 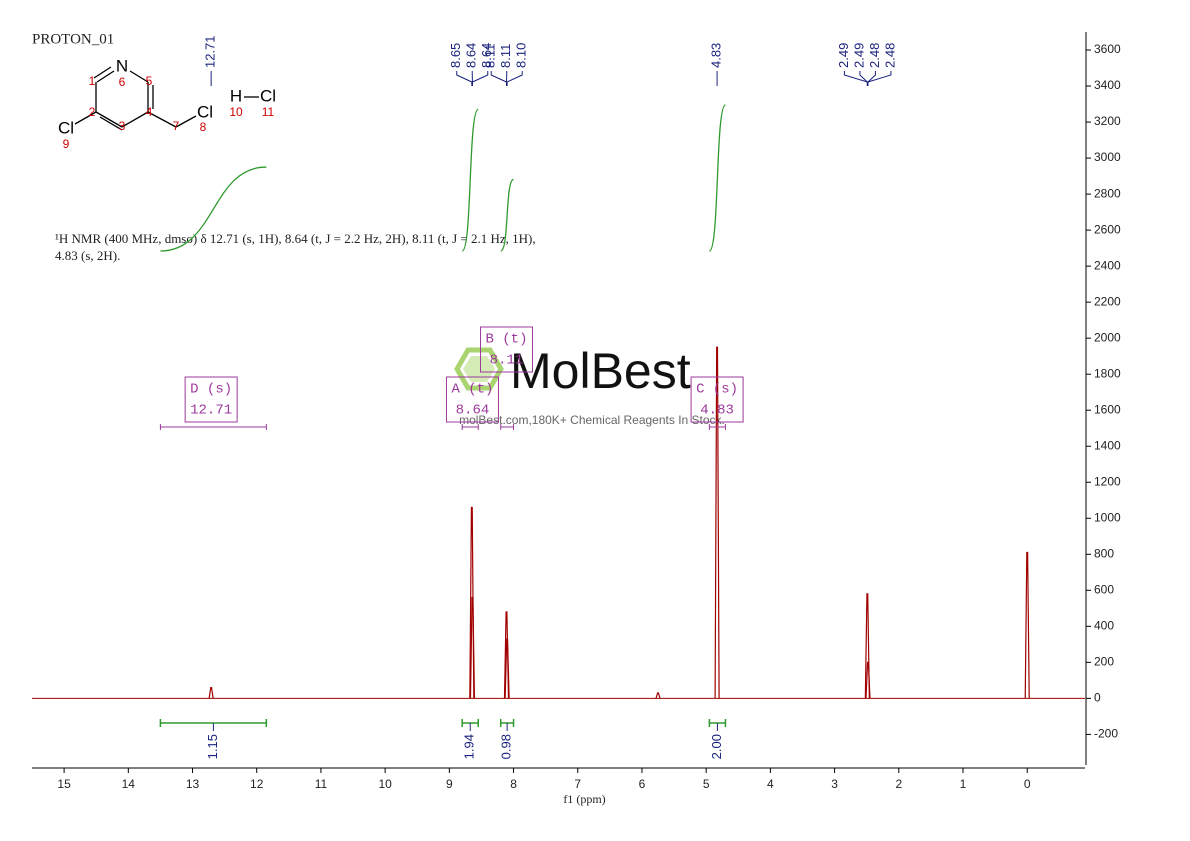 I want to click on x-tick-label: 7, so click(x=577, y=784).